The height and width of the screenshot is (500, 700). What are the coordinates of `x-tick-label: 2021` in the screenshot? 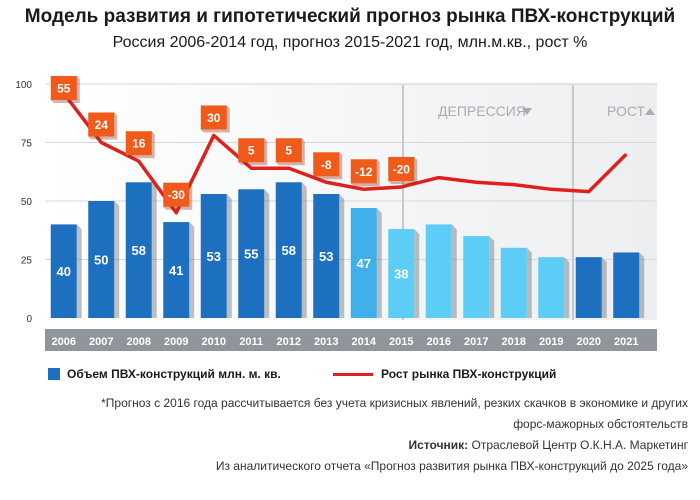 It's located at (626, 342).